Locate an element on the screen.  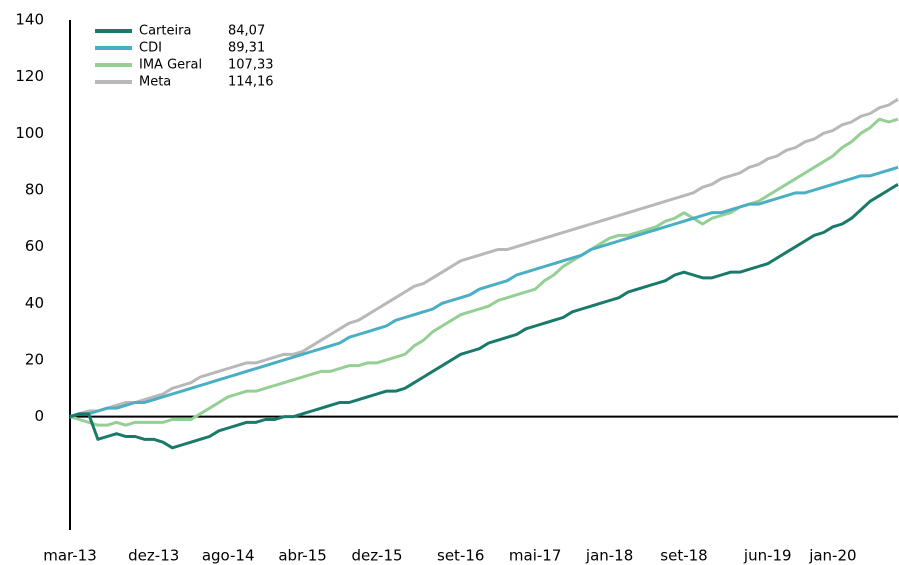
x-tick-label: ago-14 is located at coordinates (228, 556).